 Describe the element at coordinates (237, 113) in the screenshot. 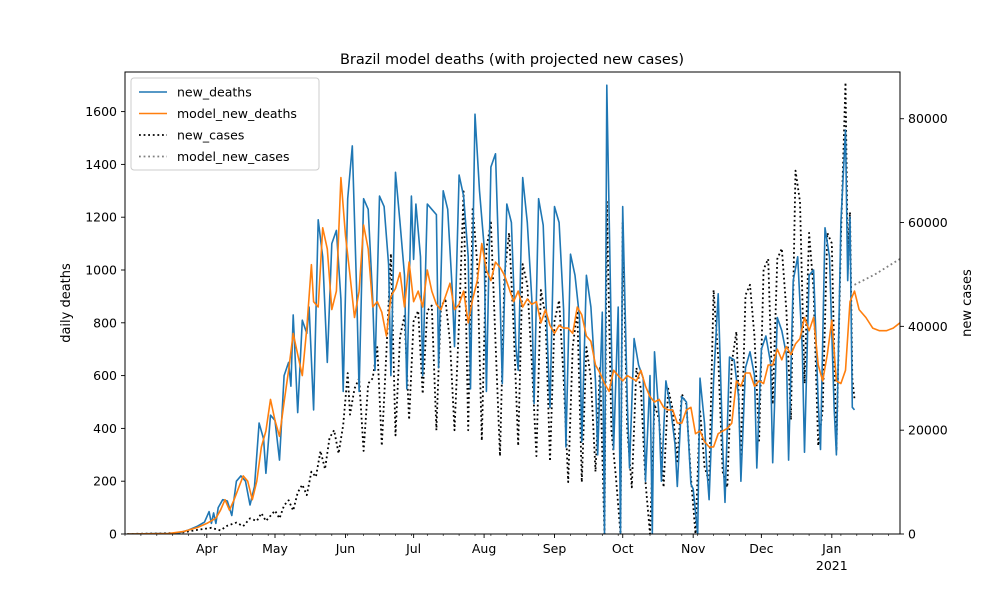

I see `legend-label-model-new-deaths: model_new_deaths` at that location.